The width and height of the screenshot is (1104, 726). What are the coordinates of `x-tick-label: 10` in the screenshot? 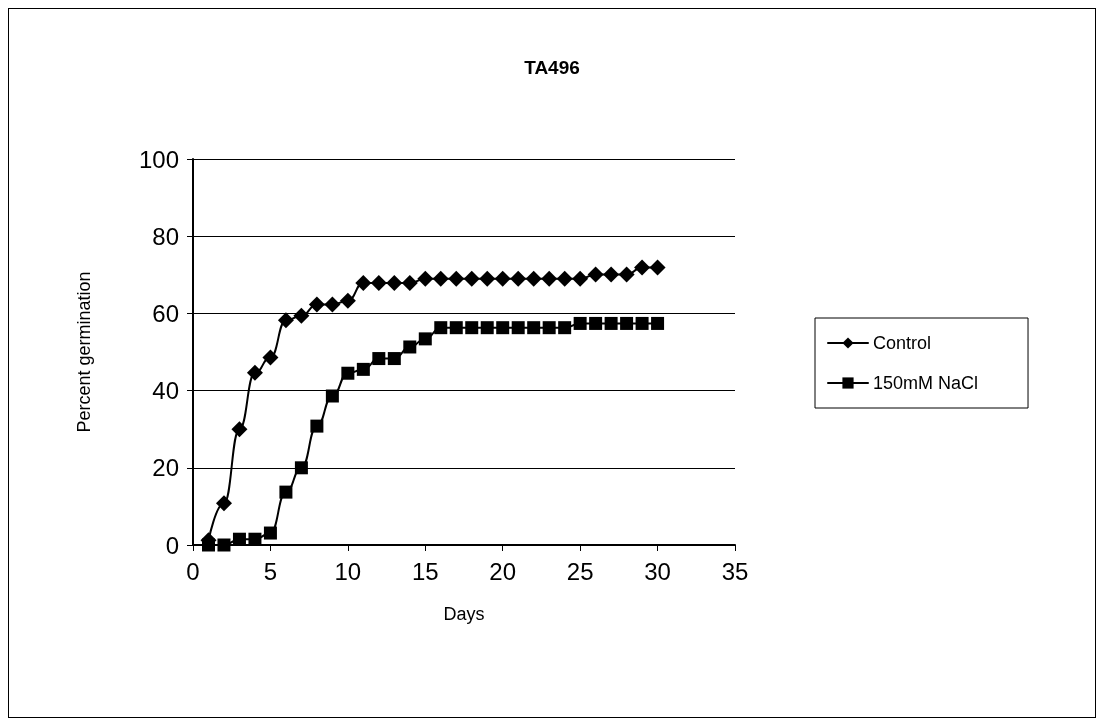 It's located at (348, 571).